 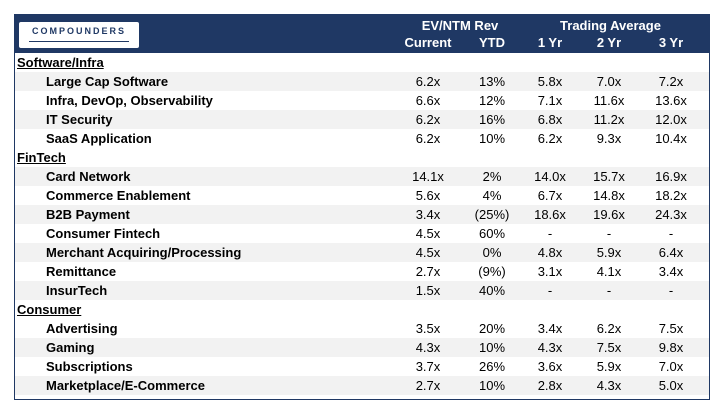 I want to click on cell-current: 14.1x, so click(x=428, y=176).